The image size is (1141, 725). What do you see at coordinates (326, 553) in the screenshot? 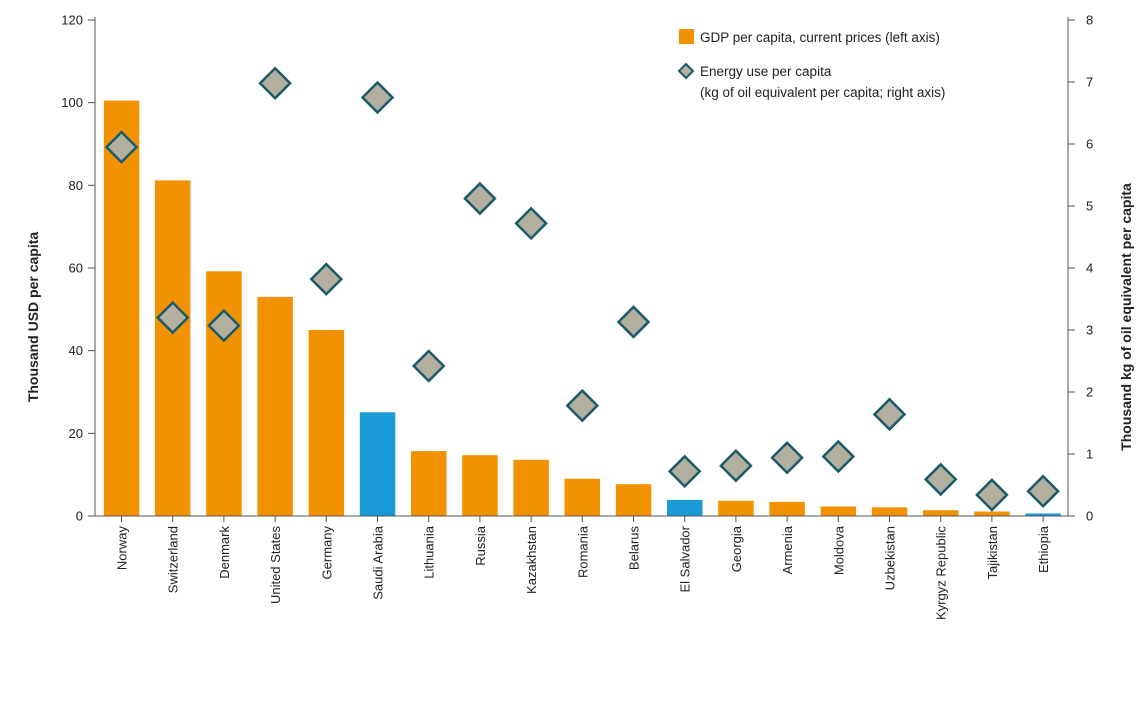
I see `x-tick-label-4: Germany` at bounding box center [326, 553].